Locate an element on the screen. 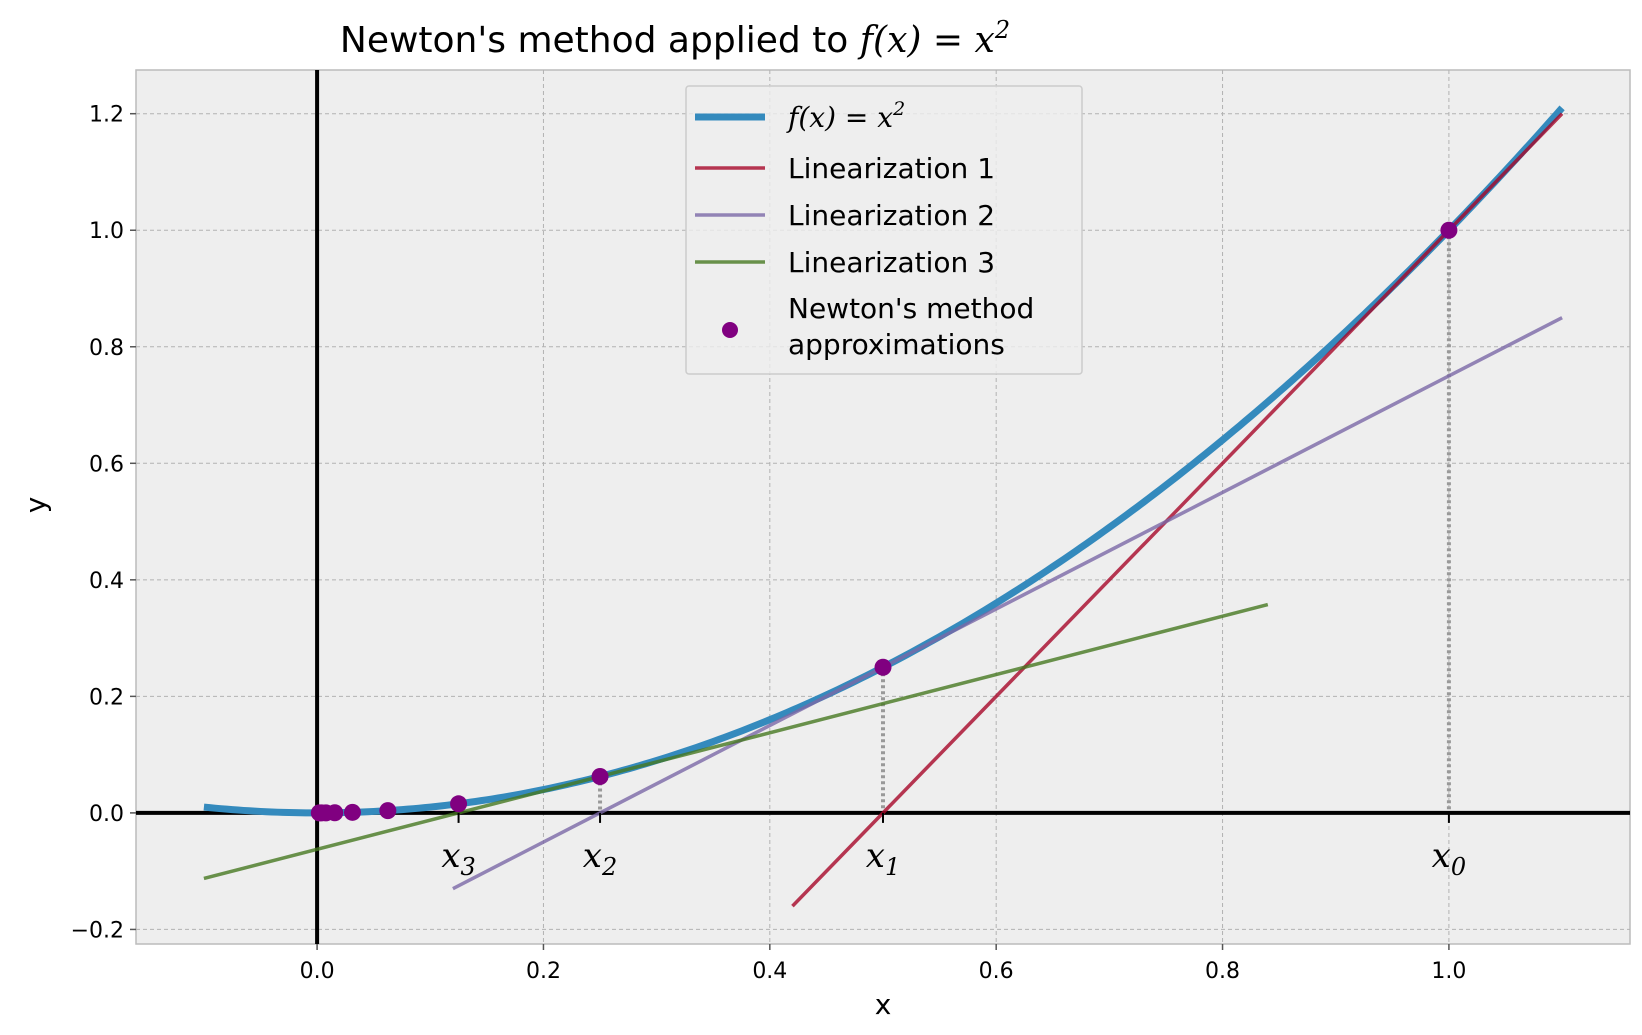  y-tick-label: 1.2 is located at coordinates (106, 115).